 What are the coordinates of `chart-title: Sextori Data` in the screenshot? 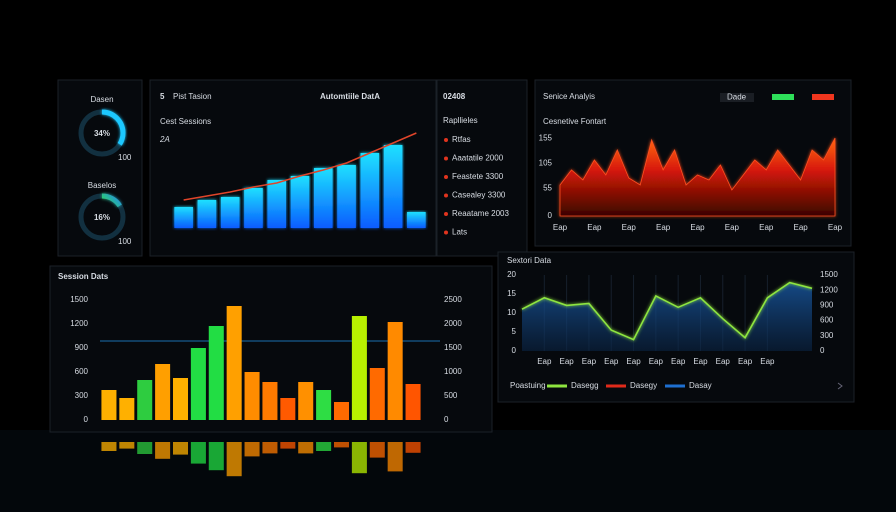 It's located at (529, 260).